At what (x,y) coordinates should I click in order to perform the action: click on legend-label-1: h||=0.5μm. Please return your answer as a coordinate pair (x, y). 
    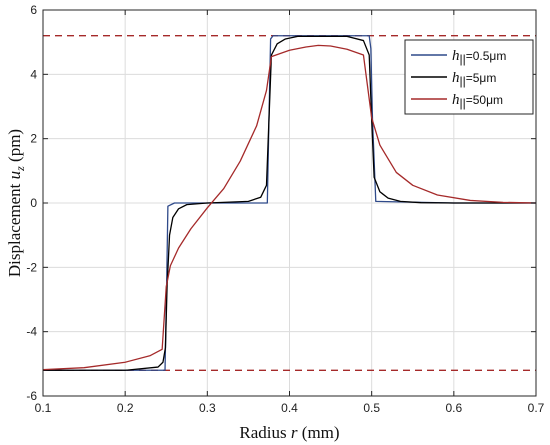
    Looking at the image, I should click on (479, 57).